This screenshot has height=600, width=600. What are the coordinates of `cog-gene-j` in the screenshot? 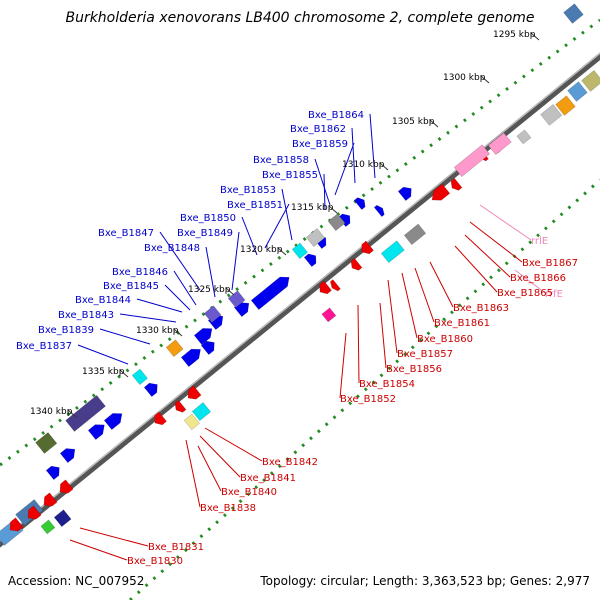 It's located at (573, 13).